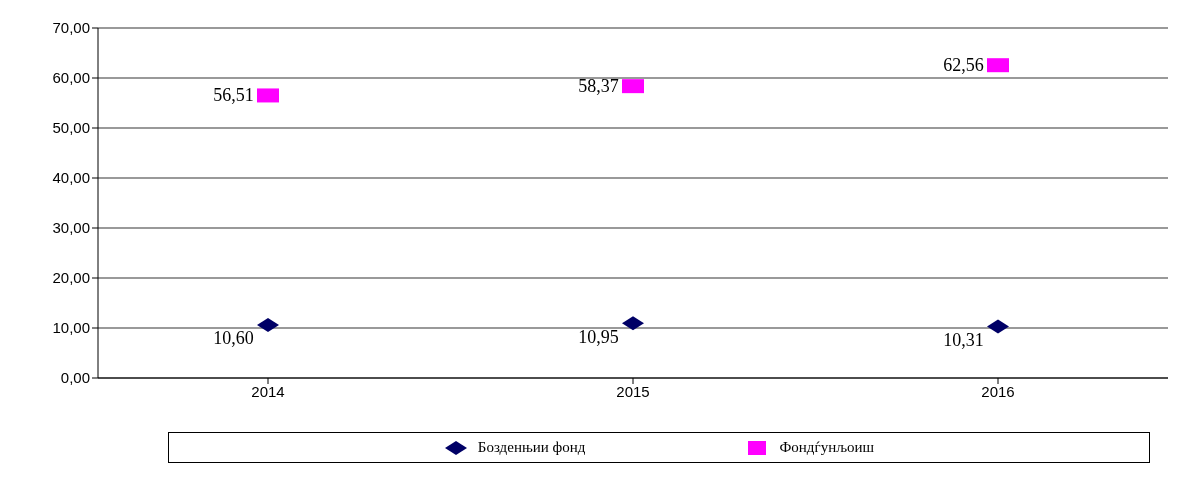  What do you see at coordinates (71, 178) in the screenshot?
I see `y-tick-label: 40,00` at bounding box center [71, 178].